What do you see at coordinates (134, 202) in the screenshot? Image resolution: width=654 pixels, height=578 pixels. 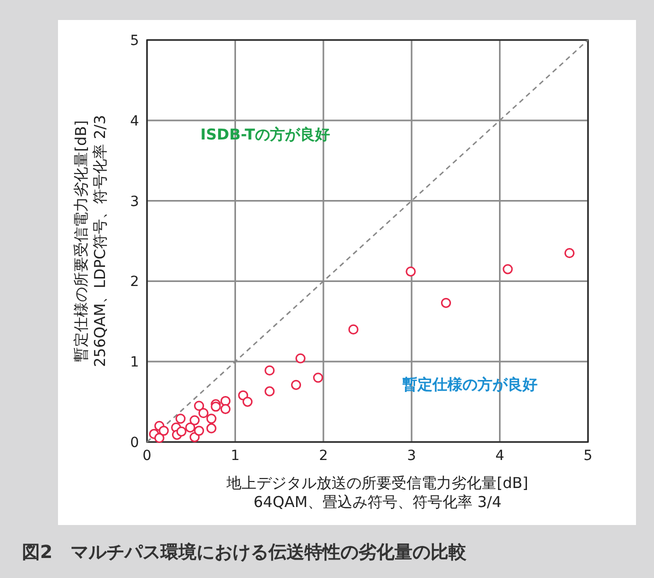 I see `y-tick-label: 3` at bounding box center [134, 202].